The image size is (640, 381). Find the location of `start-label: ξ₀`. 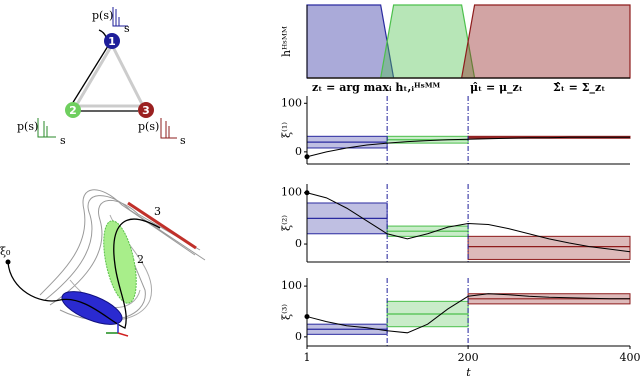

start-label: ξ₀ is located at coordinates (5, 251).